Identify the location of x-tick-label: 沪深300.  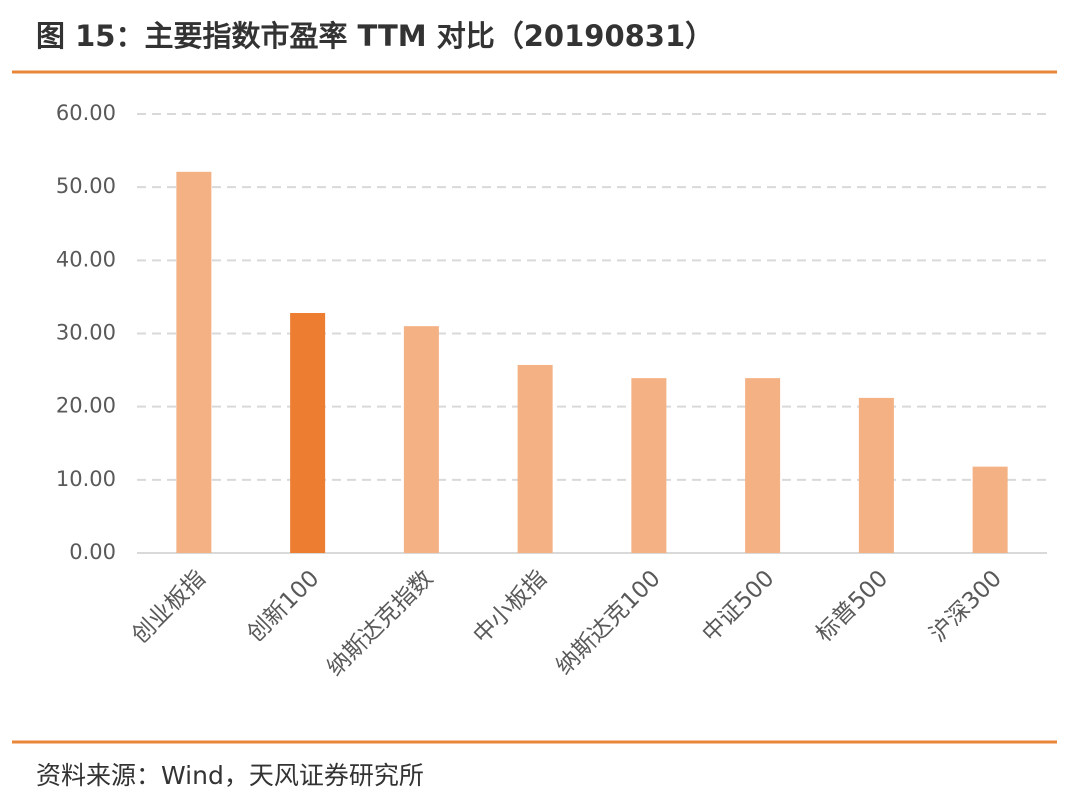
(966, 606).